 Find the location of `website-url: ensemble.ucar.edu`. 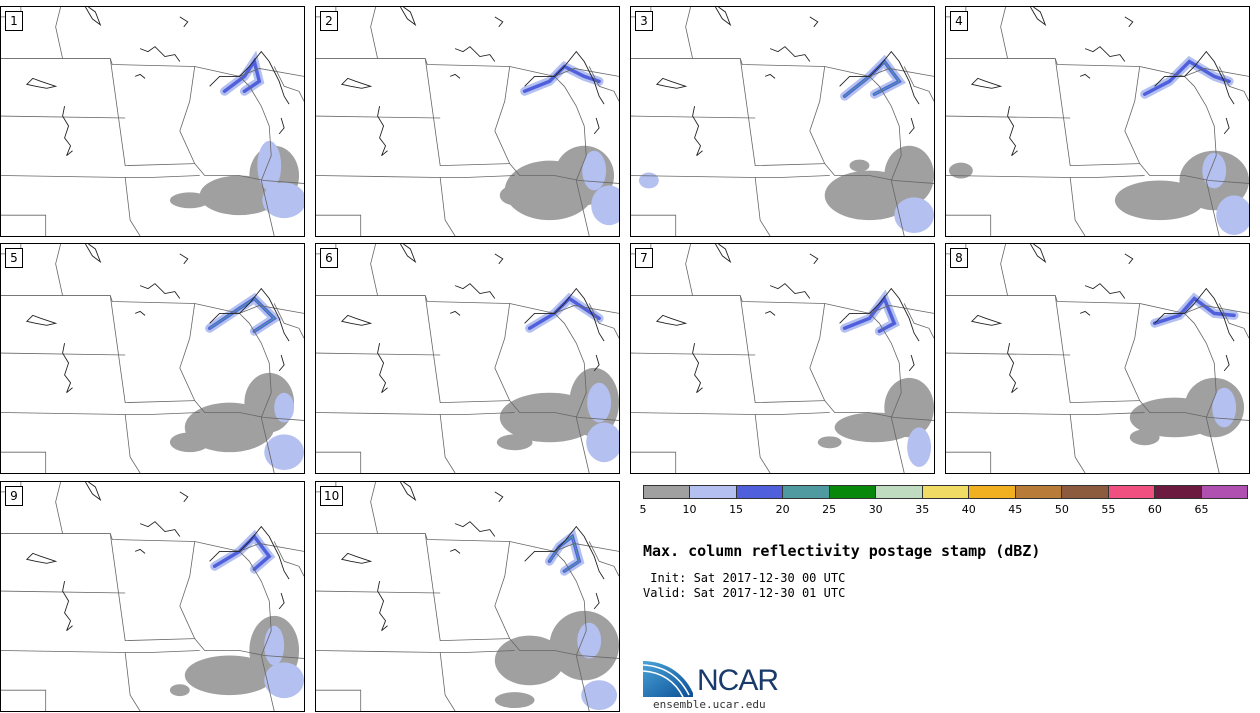

website-url: ensemble.ucar.edu is located at coordinates (709, 704).